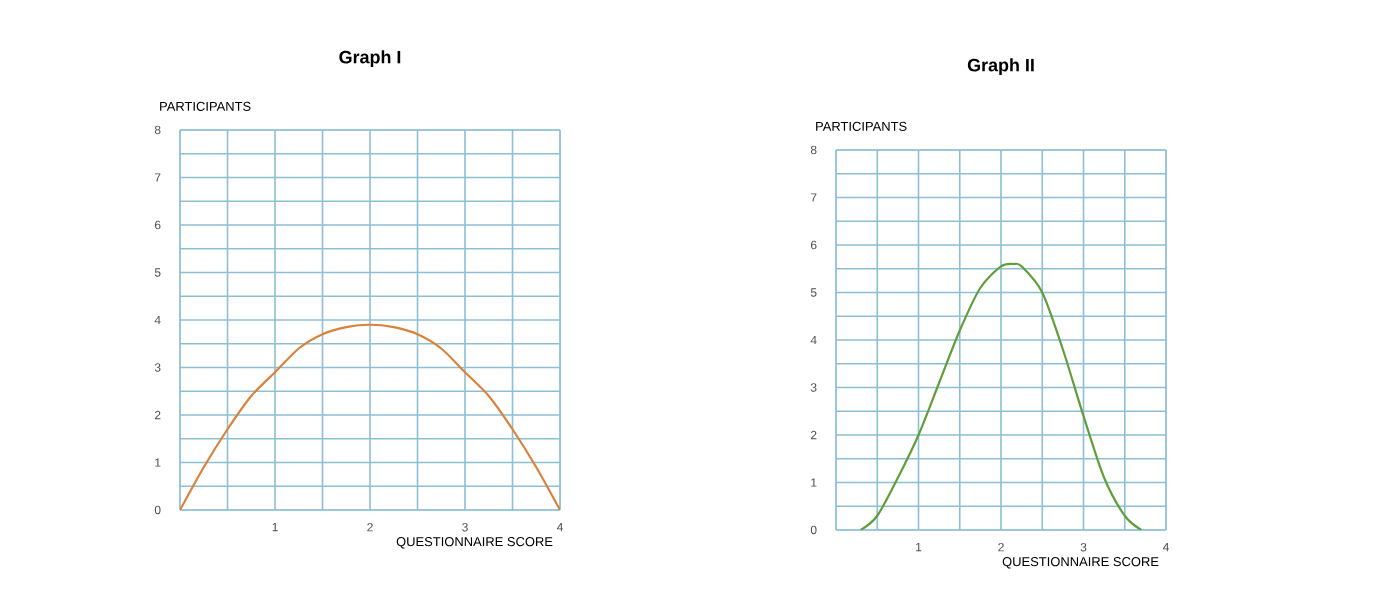 The image size is (1400, 604). I want to click on chart-title: Graph I, so click(370, 58).